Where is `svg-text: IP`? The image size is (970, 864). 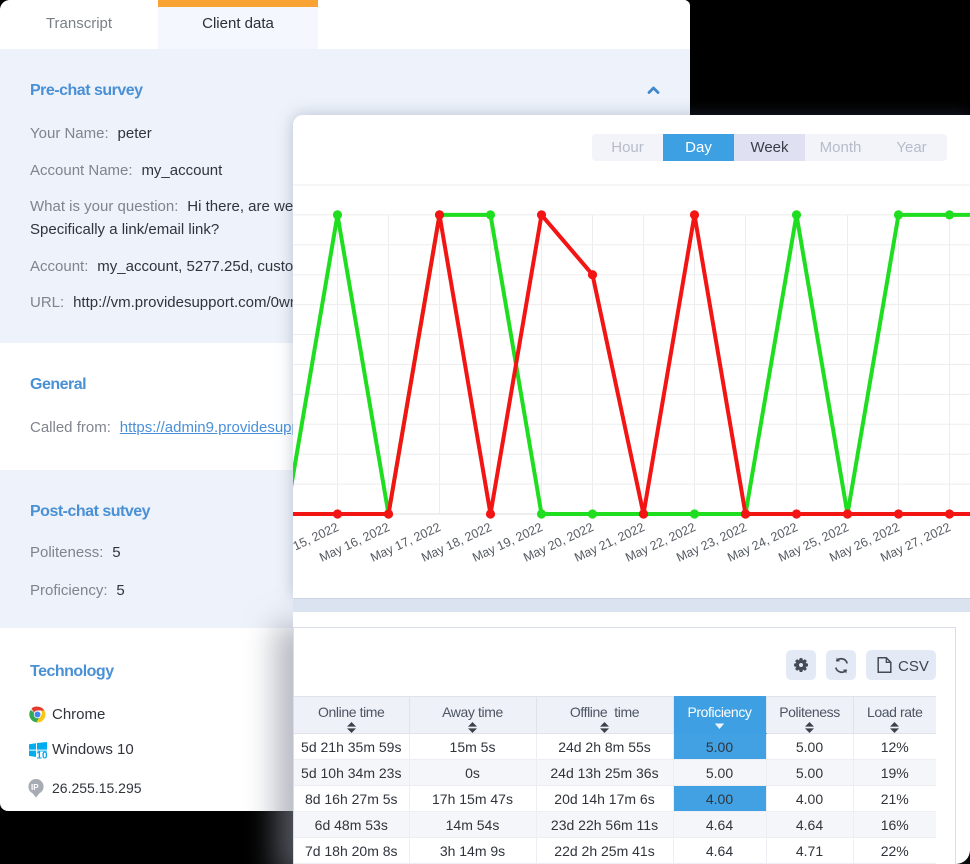 svg-text: IP is located at coordinates (35, 787).